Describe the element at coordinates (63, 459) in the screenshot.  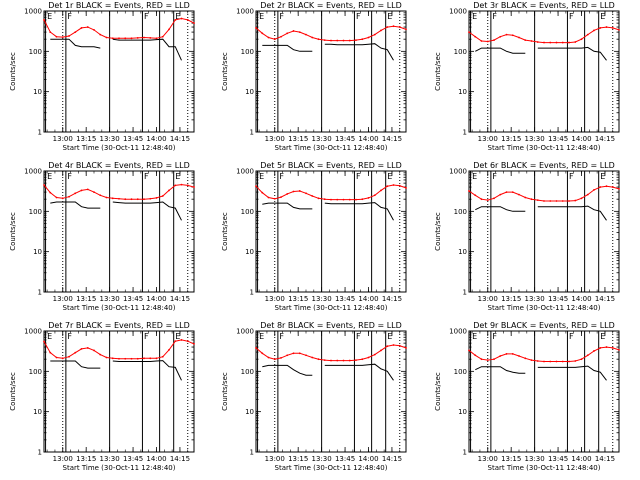
I see `x-tick-label: 13:00` at that location.